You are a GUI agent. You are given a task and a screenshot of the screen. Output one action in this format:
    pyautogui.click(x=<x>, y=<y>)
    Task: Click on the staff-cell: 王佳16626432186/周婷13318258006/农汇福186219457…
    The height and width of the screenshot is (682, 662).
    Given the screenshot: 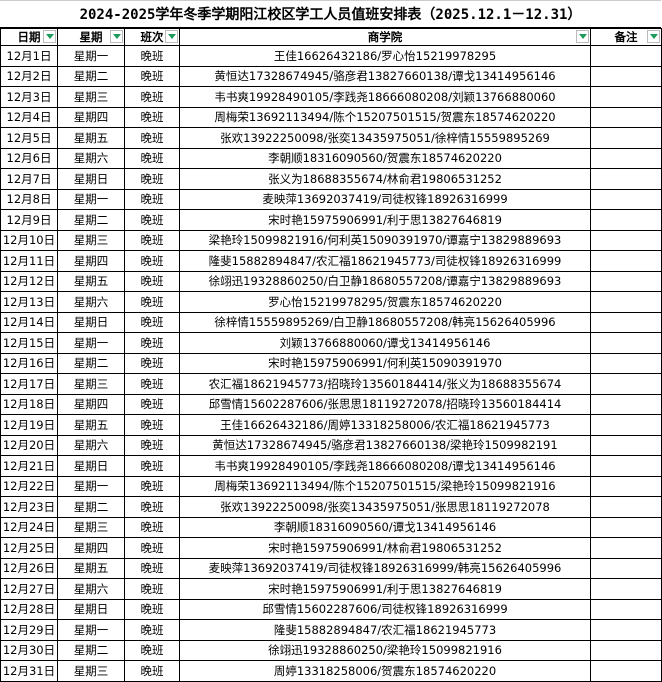 What is the action you would take?
    pyautogui.click(x=385, y=425)
    